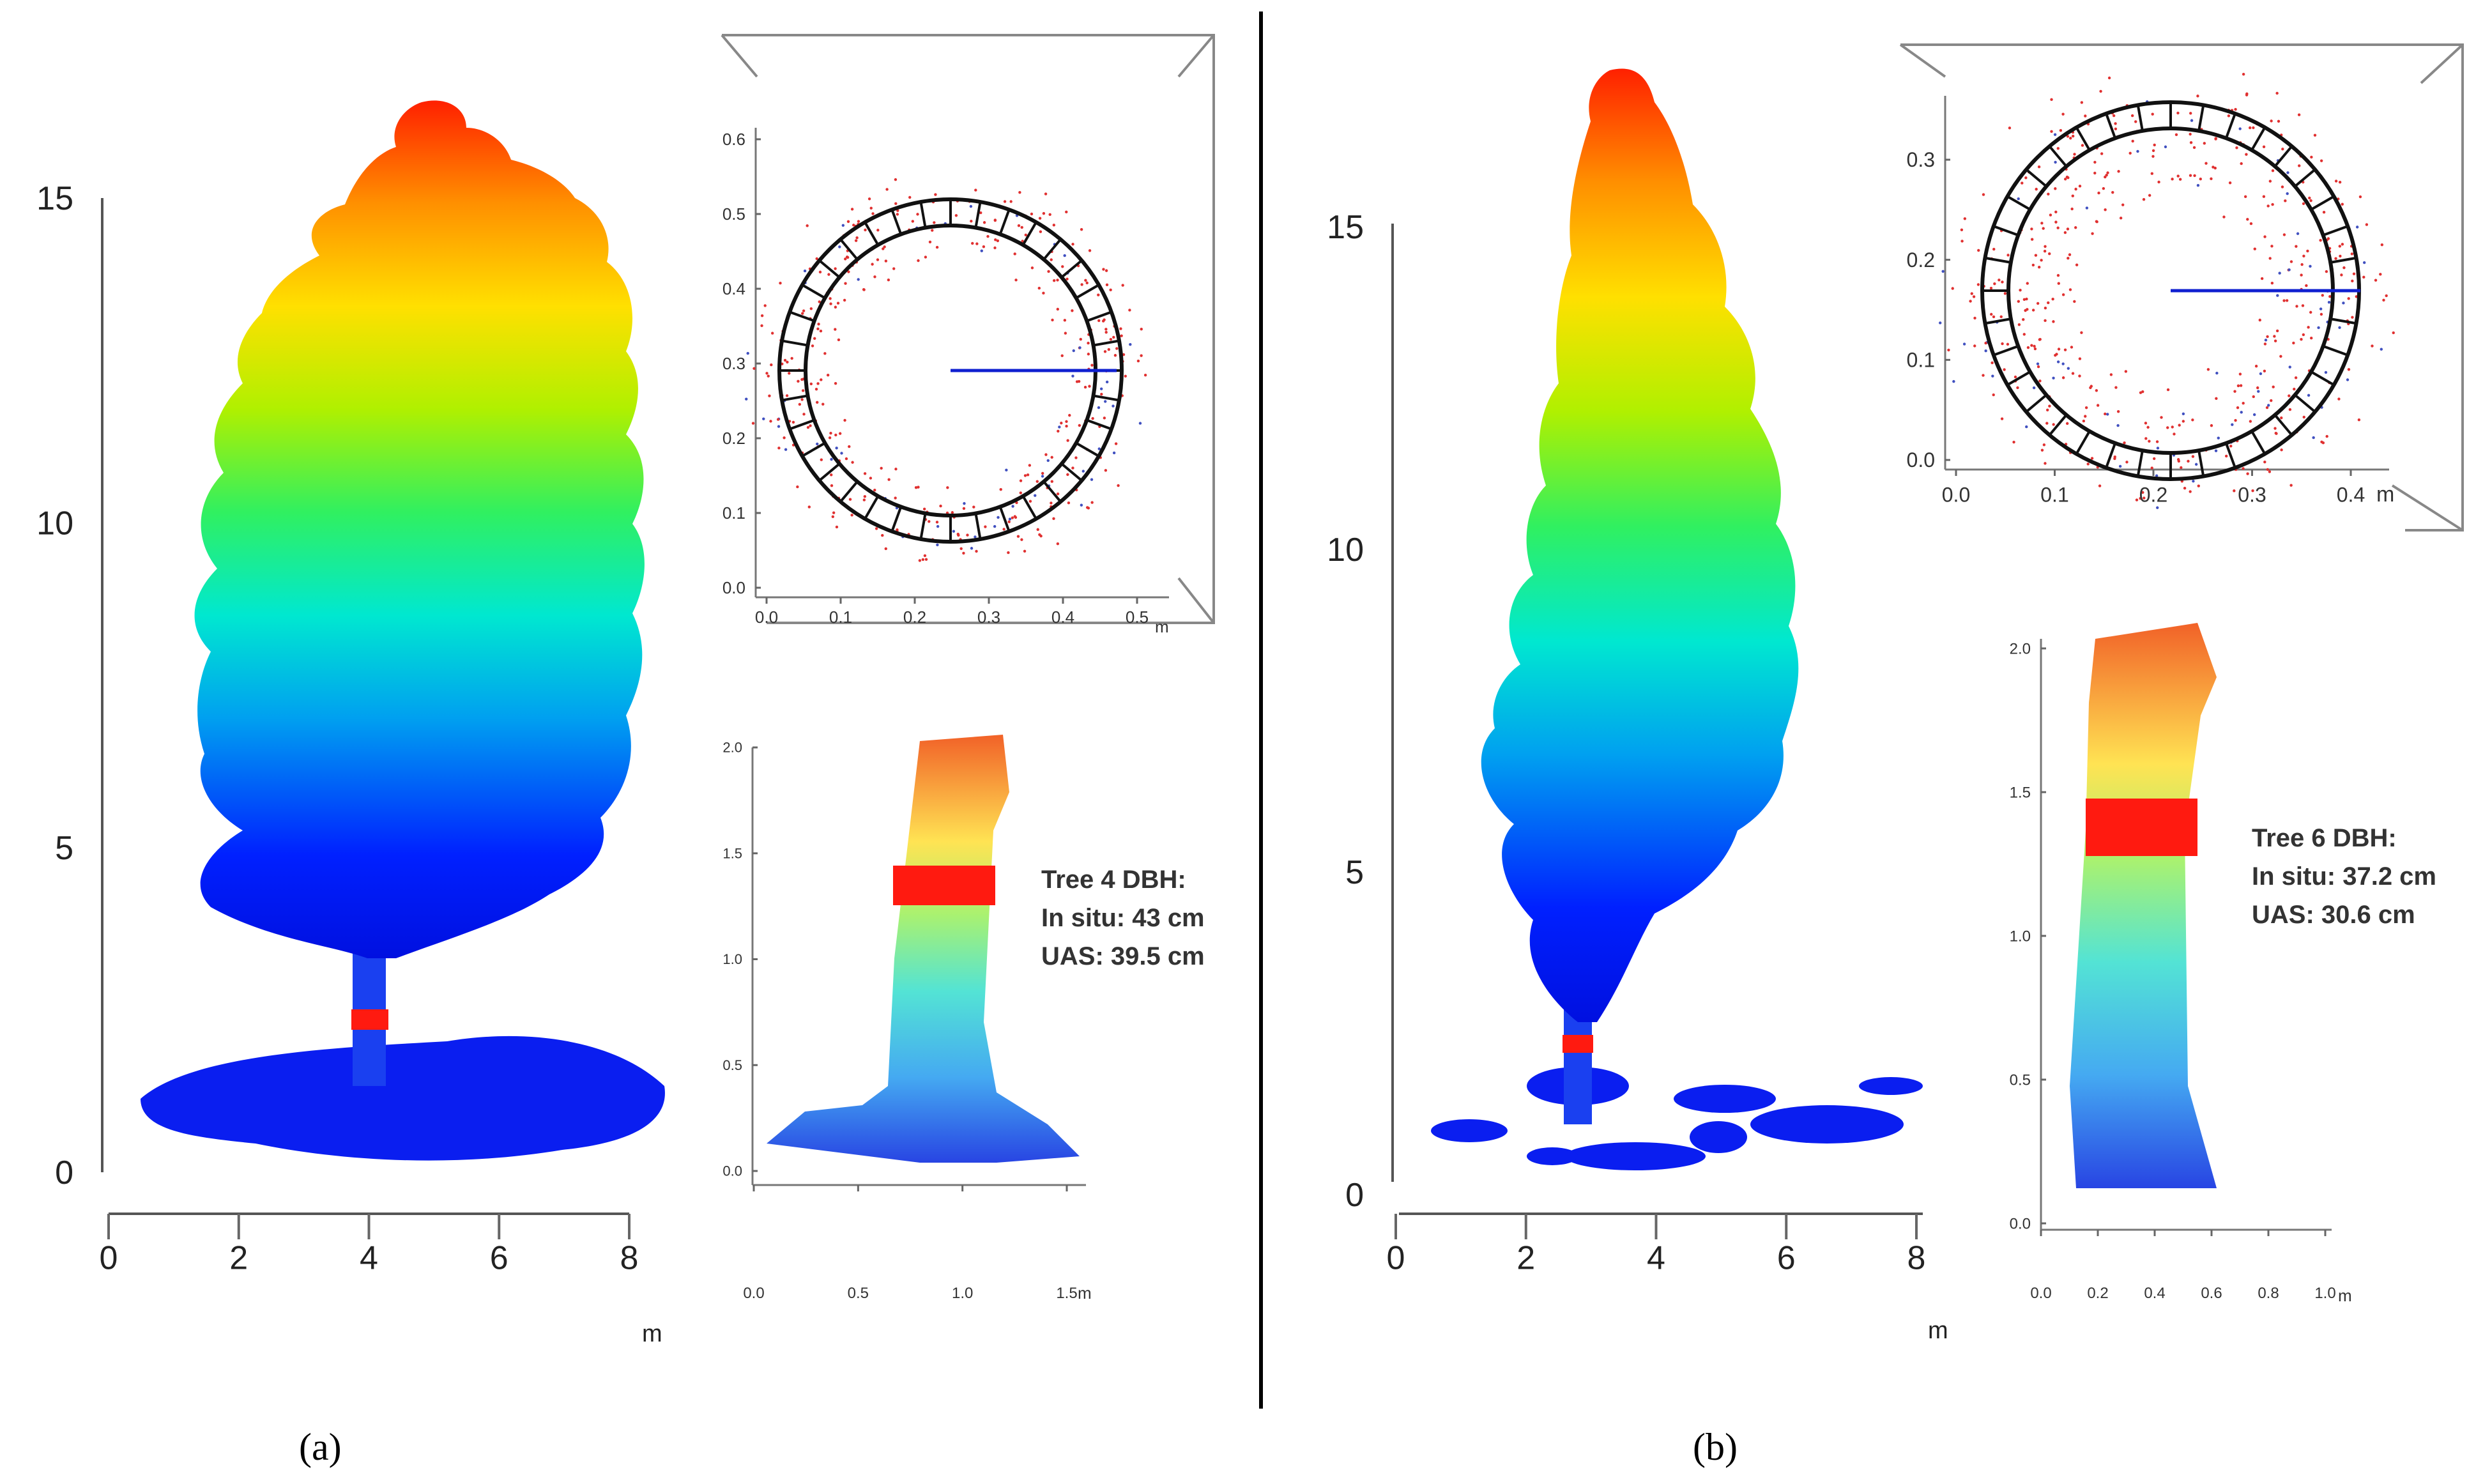  What do you see at coordinates (732, 959) in the screenshot?
I see `y-tick-label: 1.0` at bounding box center [732, 959].